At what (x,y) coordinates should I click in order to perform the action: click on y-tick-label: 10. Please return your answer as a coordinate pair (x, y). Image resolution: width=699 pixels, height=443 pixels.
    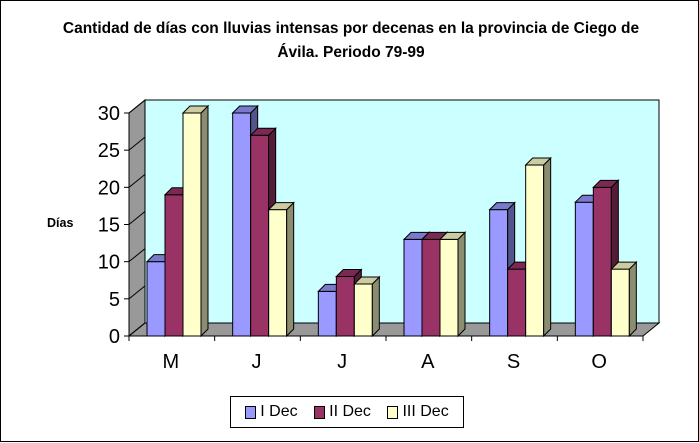
    Looking at the image, I should click on (109, 263).